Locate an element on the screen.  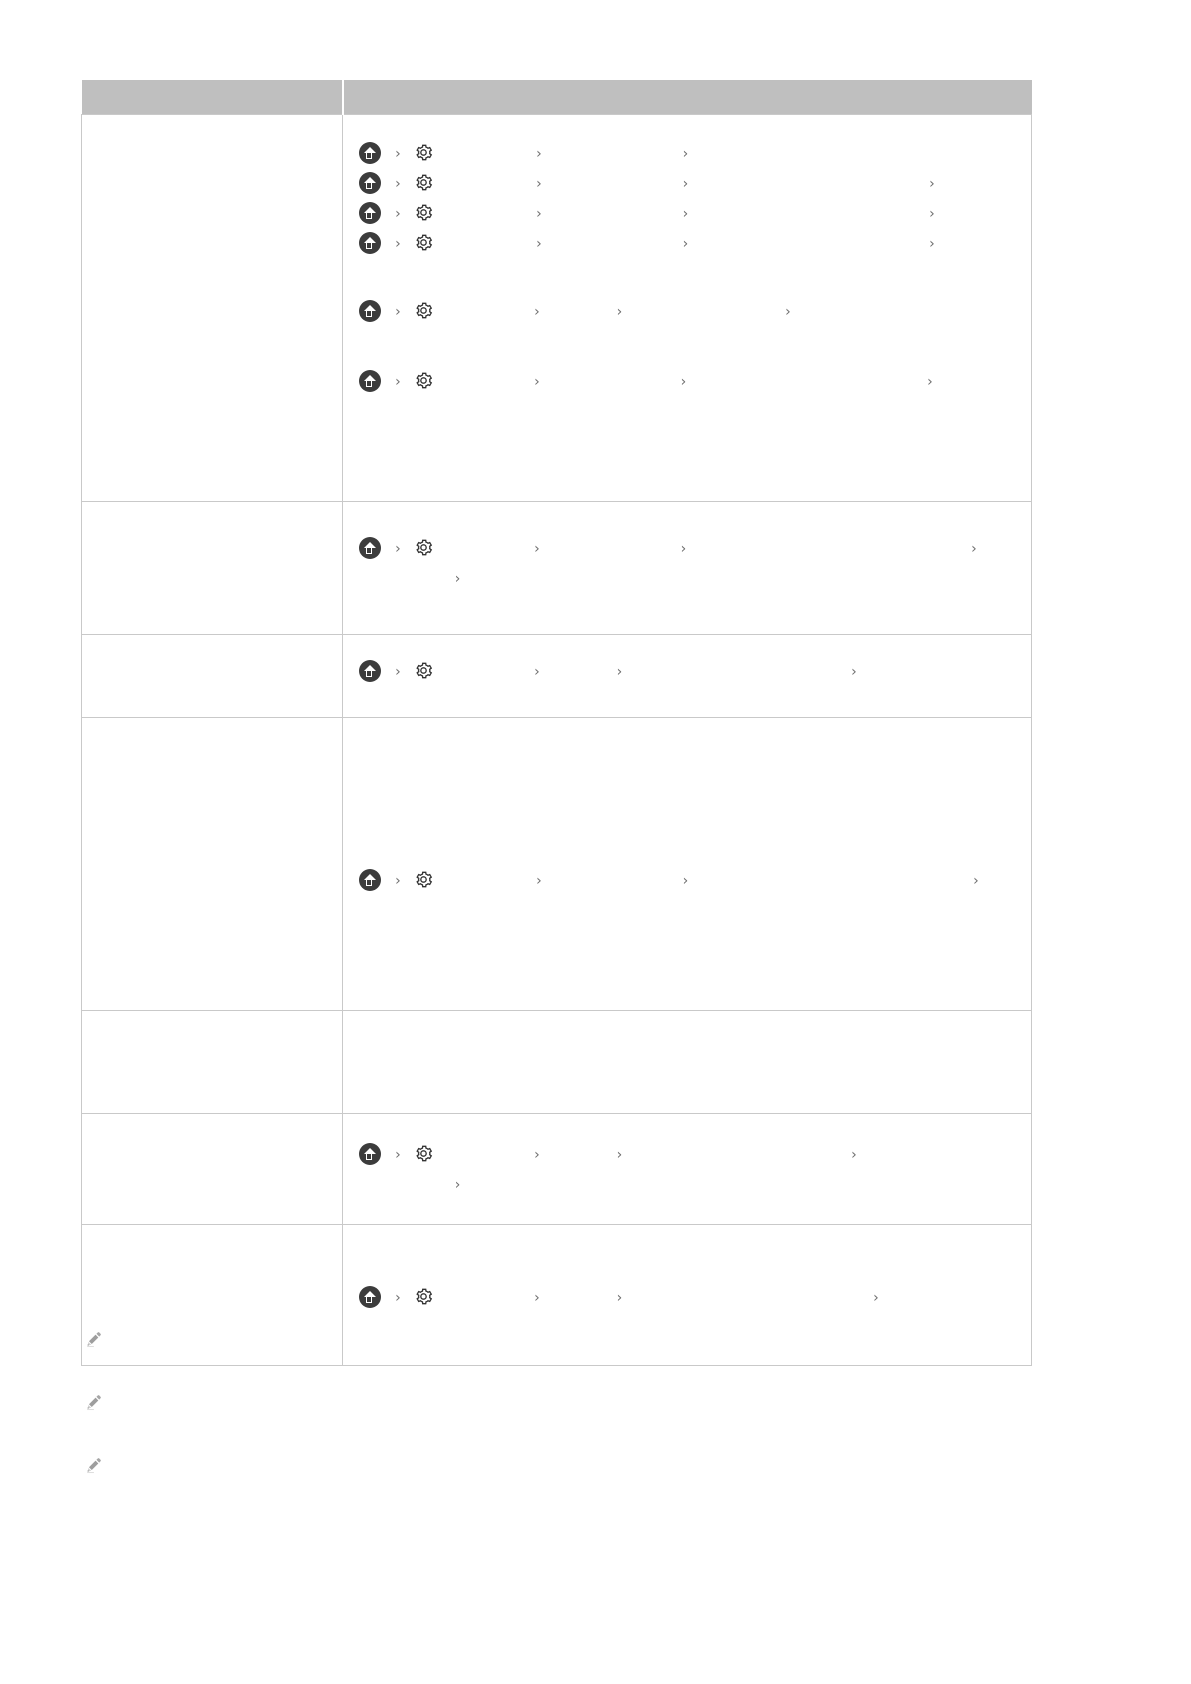
table-header-row is located at coordinates (556, 97).